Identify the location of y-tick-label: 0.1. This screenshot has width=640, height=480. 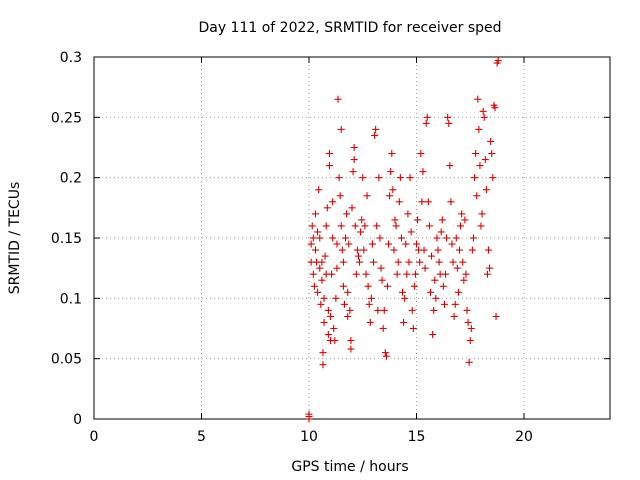
(71, 299).